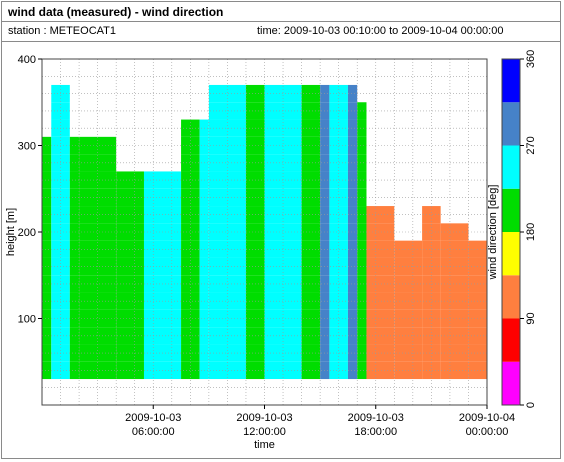 The width and height of the screenshot is (564, 462). Describe the element at coordinates (264, 432) in the screenshot. I see `x-tick-label-time: 12:00:00` at that location.